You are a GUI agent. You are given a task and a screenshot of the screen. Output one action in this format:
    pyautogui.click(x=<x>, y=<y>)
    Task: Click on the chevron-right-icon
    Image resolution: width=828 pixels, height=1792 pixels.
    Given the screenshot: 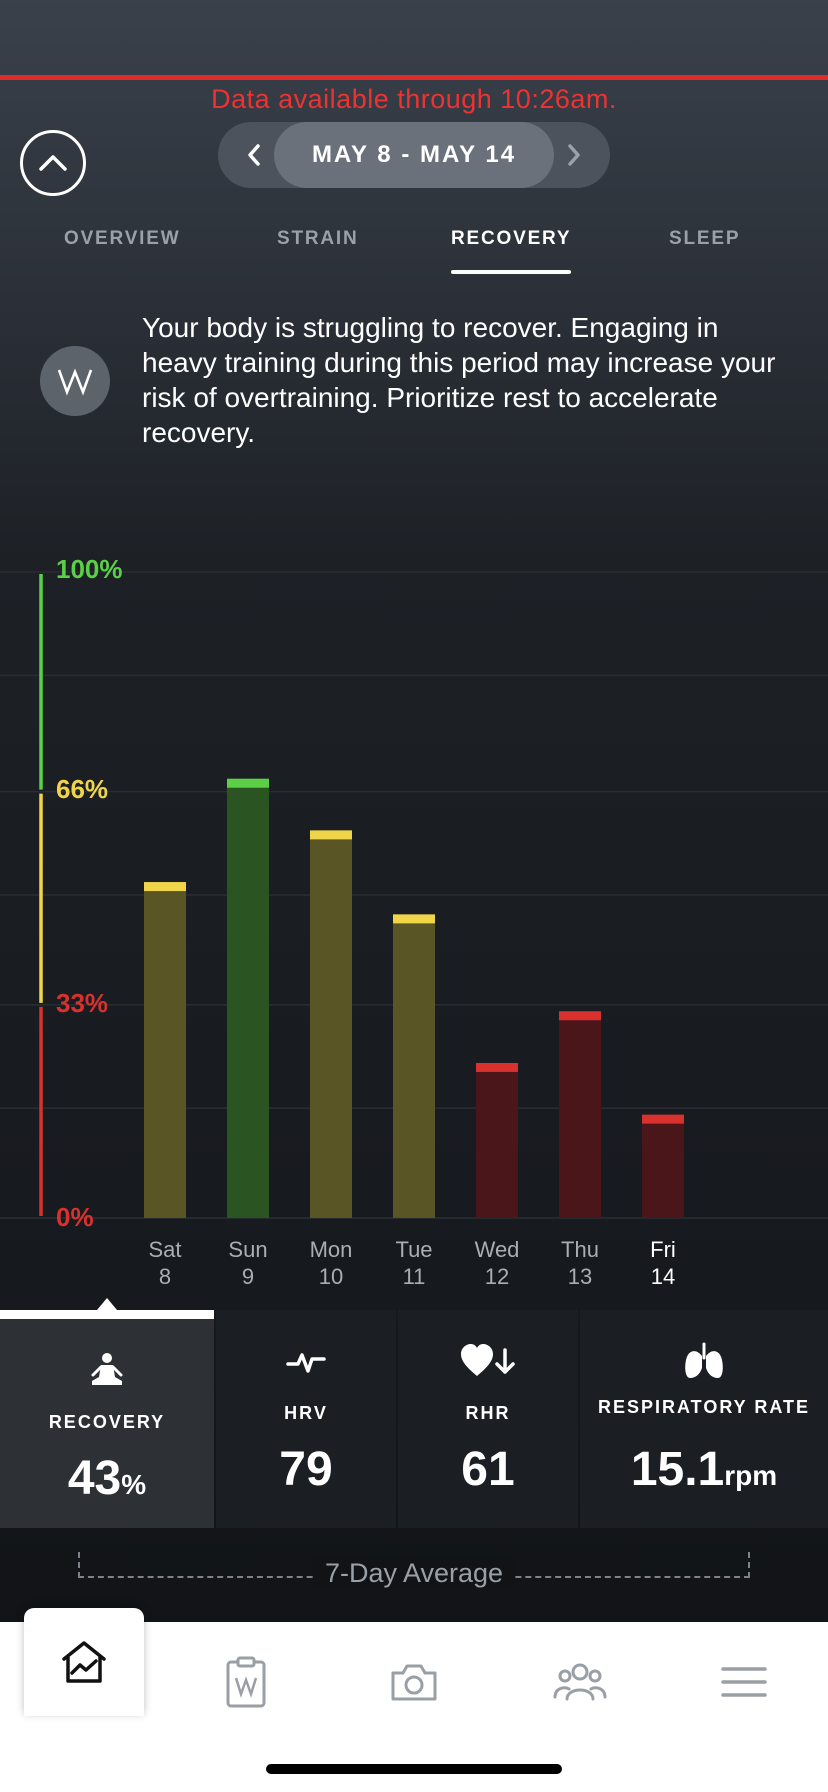 What is the action you would take?
    pyautogui.click(x=574, y=155)
    